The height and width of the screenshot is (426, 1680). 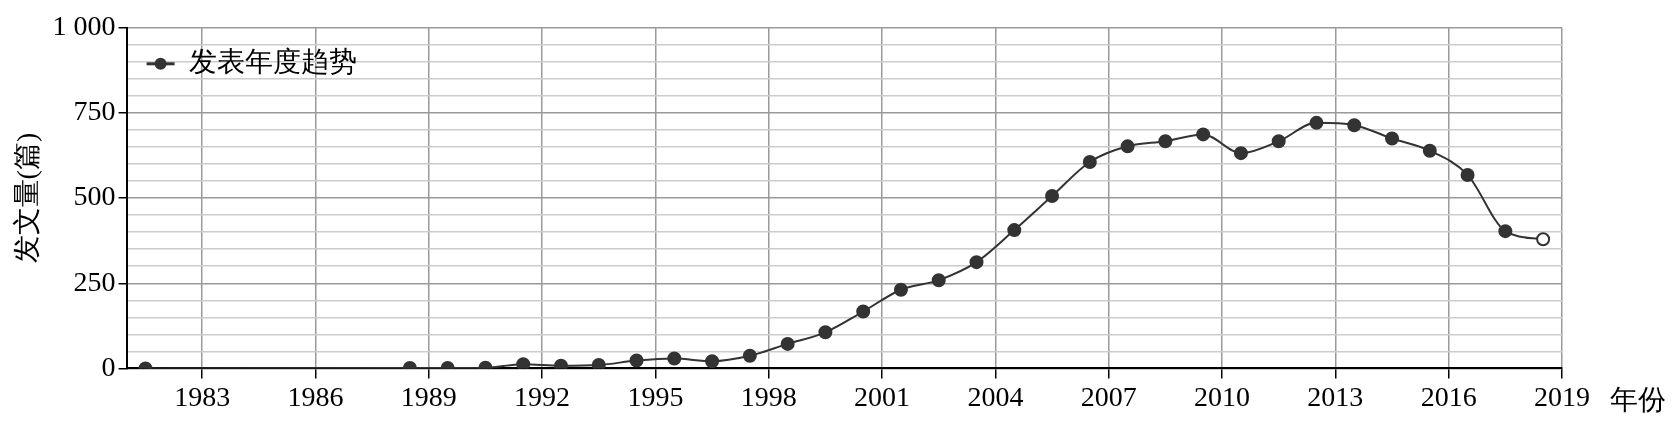 I want to click on x-tick-label: 2007, so click(x=1108, y=396).